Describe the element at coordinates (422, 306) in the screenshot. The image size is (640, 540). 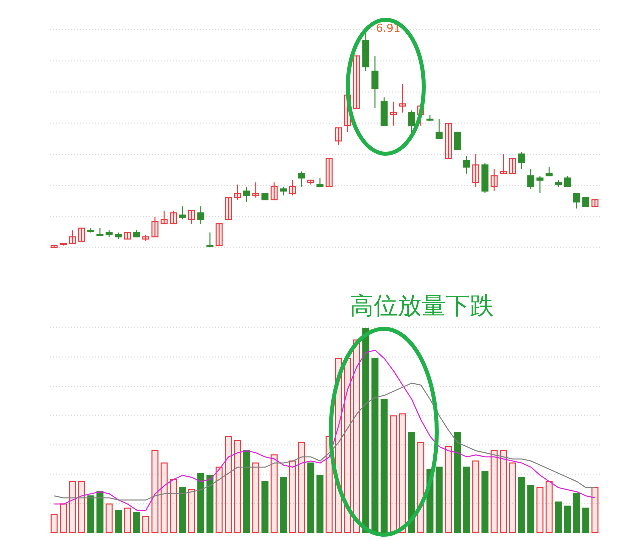
I see `text: 高位放量下跌` at that location.